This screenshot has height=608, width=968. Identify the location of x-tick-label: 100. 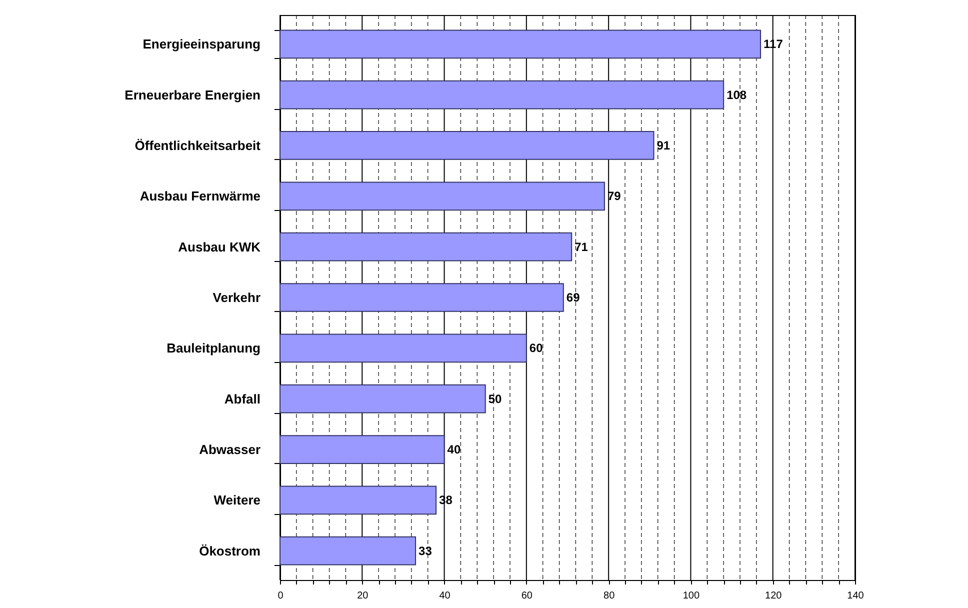
(691, 596).